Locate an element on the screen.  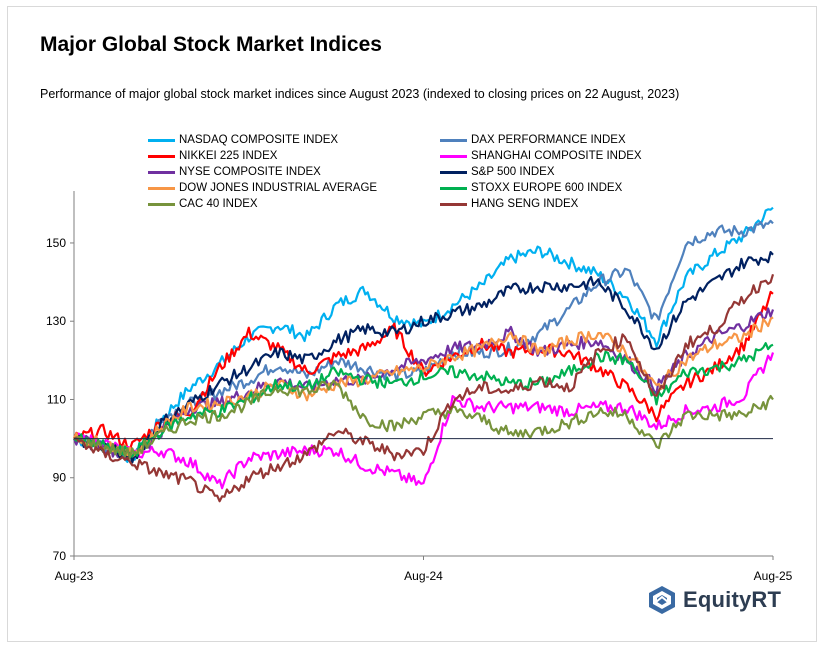
equityrt-logo: EquityRT is located at coordinates (714, 600).